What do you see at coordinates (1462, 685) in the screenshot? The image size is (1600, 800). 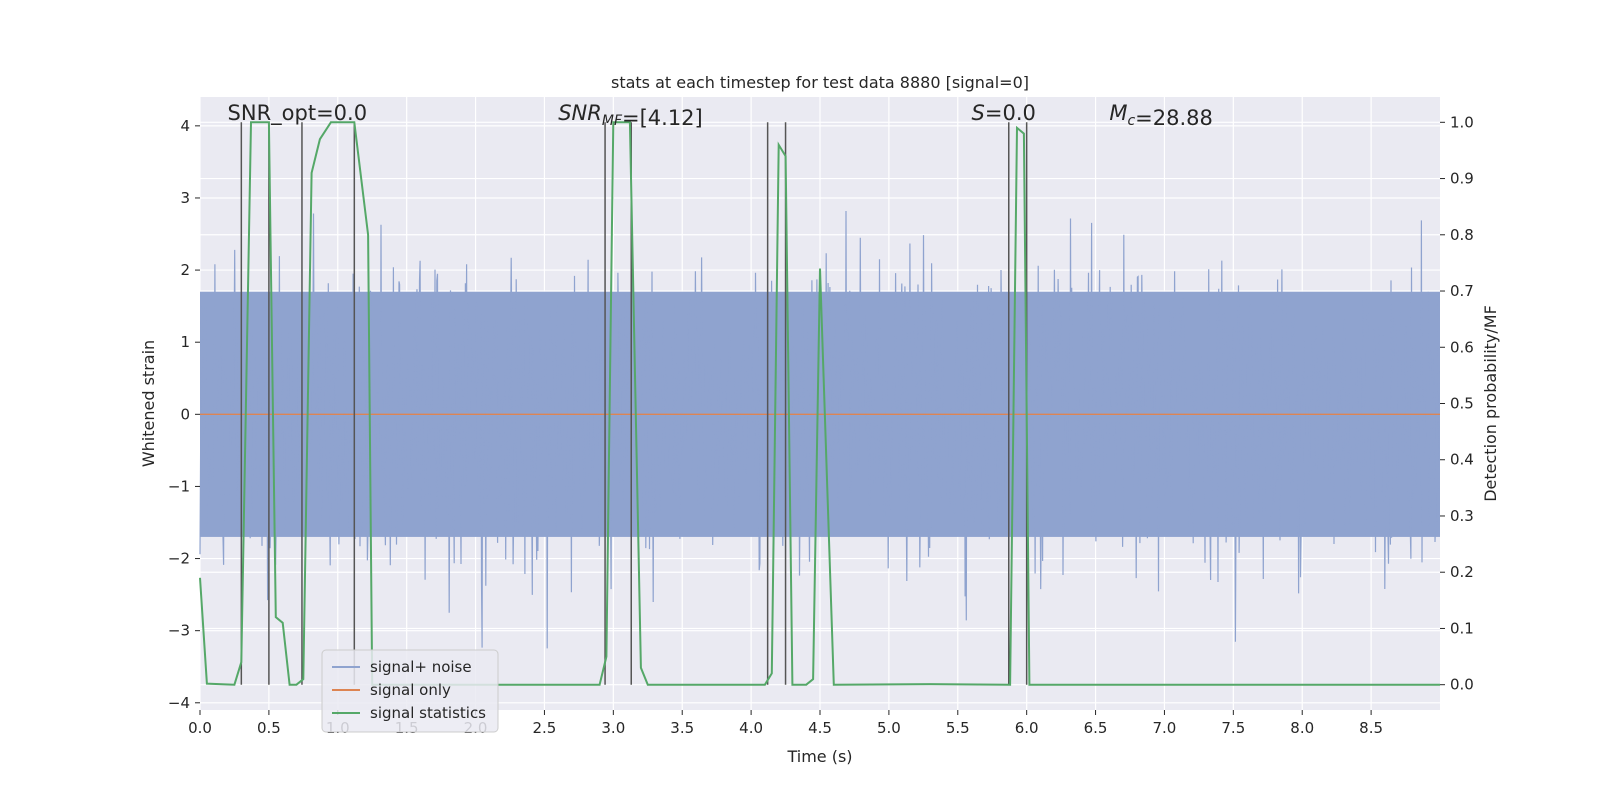 I see `y2-tick-label: 0.0` at bounding box center [1462, 685].